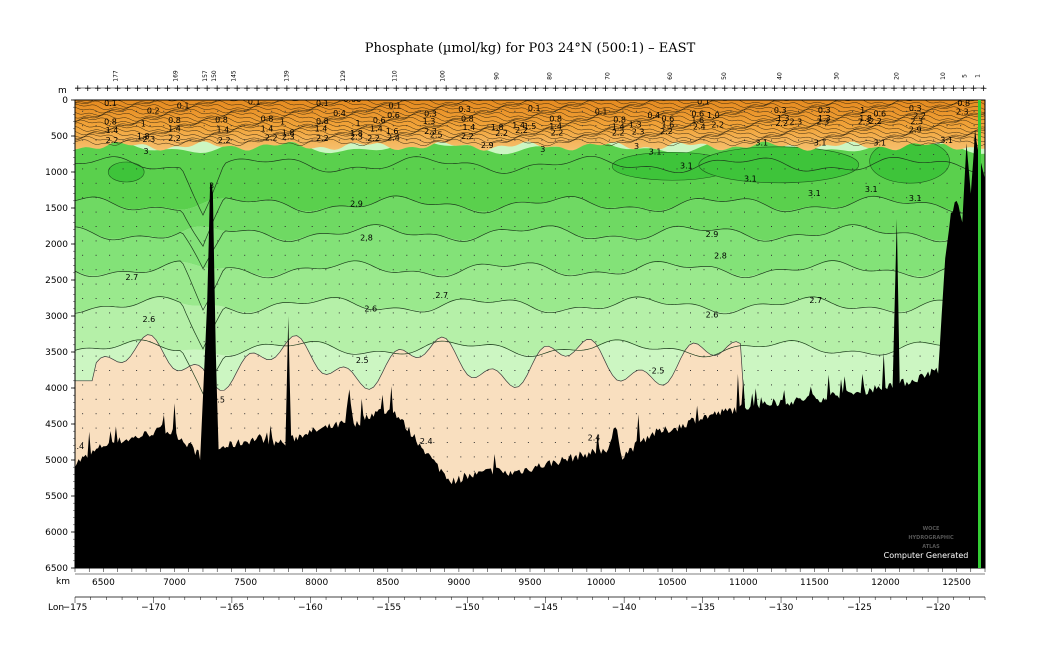  I want to click on contour-deep, so click(530, 221).